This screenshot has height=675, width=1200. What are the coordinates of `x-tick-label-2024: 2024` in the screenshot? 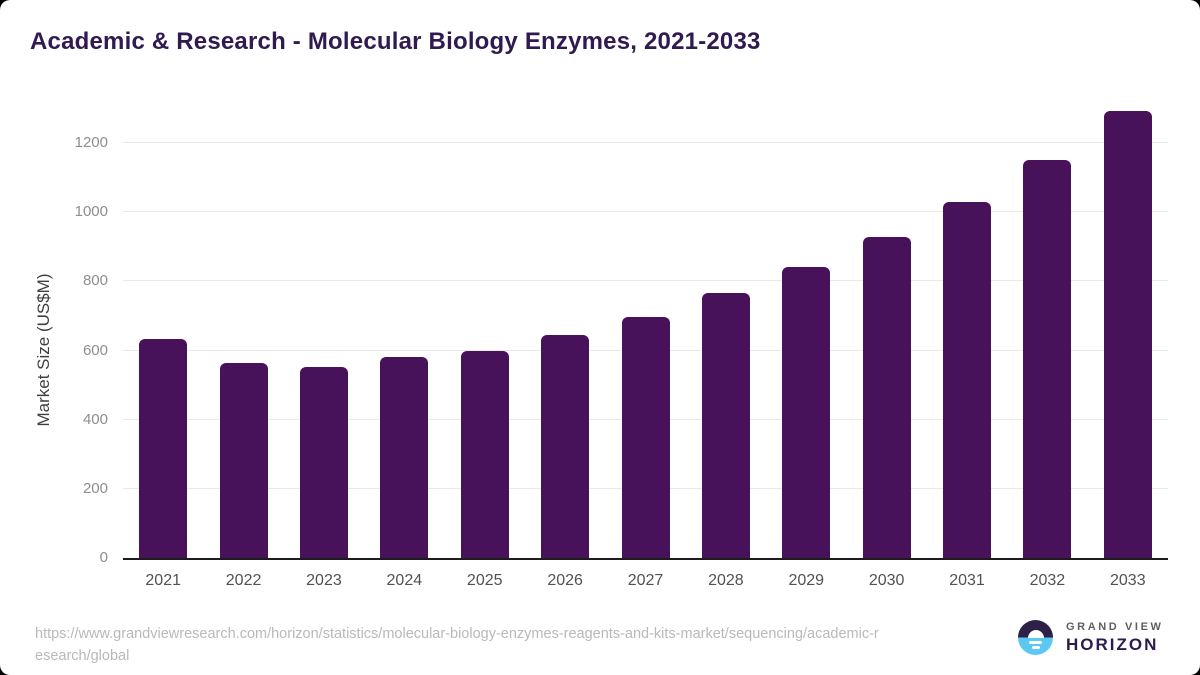 It's located at (404, 580).